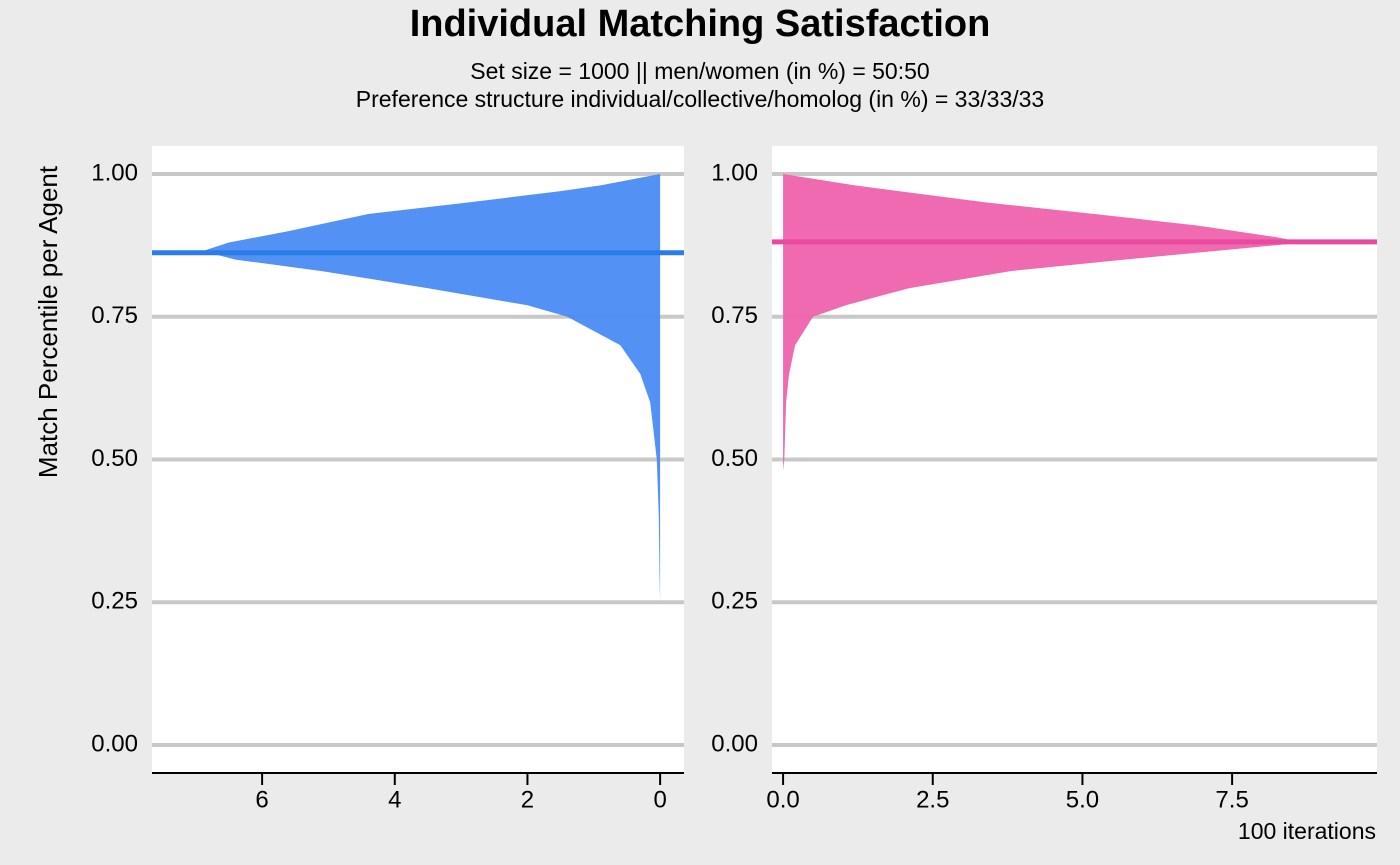 The height and width of the screenshot is (865, 1400). I want to click on x-tick-label: 6, so click(261, 799).